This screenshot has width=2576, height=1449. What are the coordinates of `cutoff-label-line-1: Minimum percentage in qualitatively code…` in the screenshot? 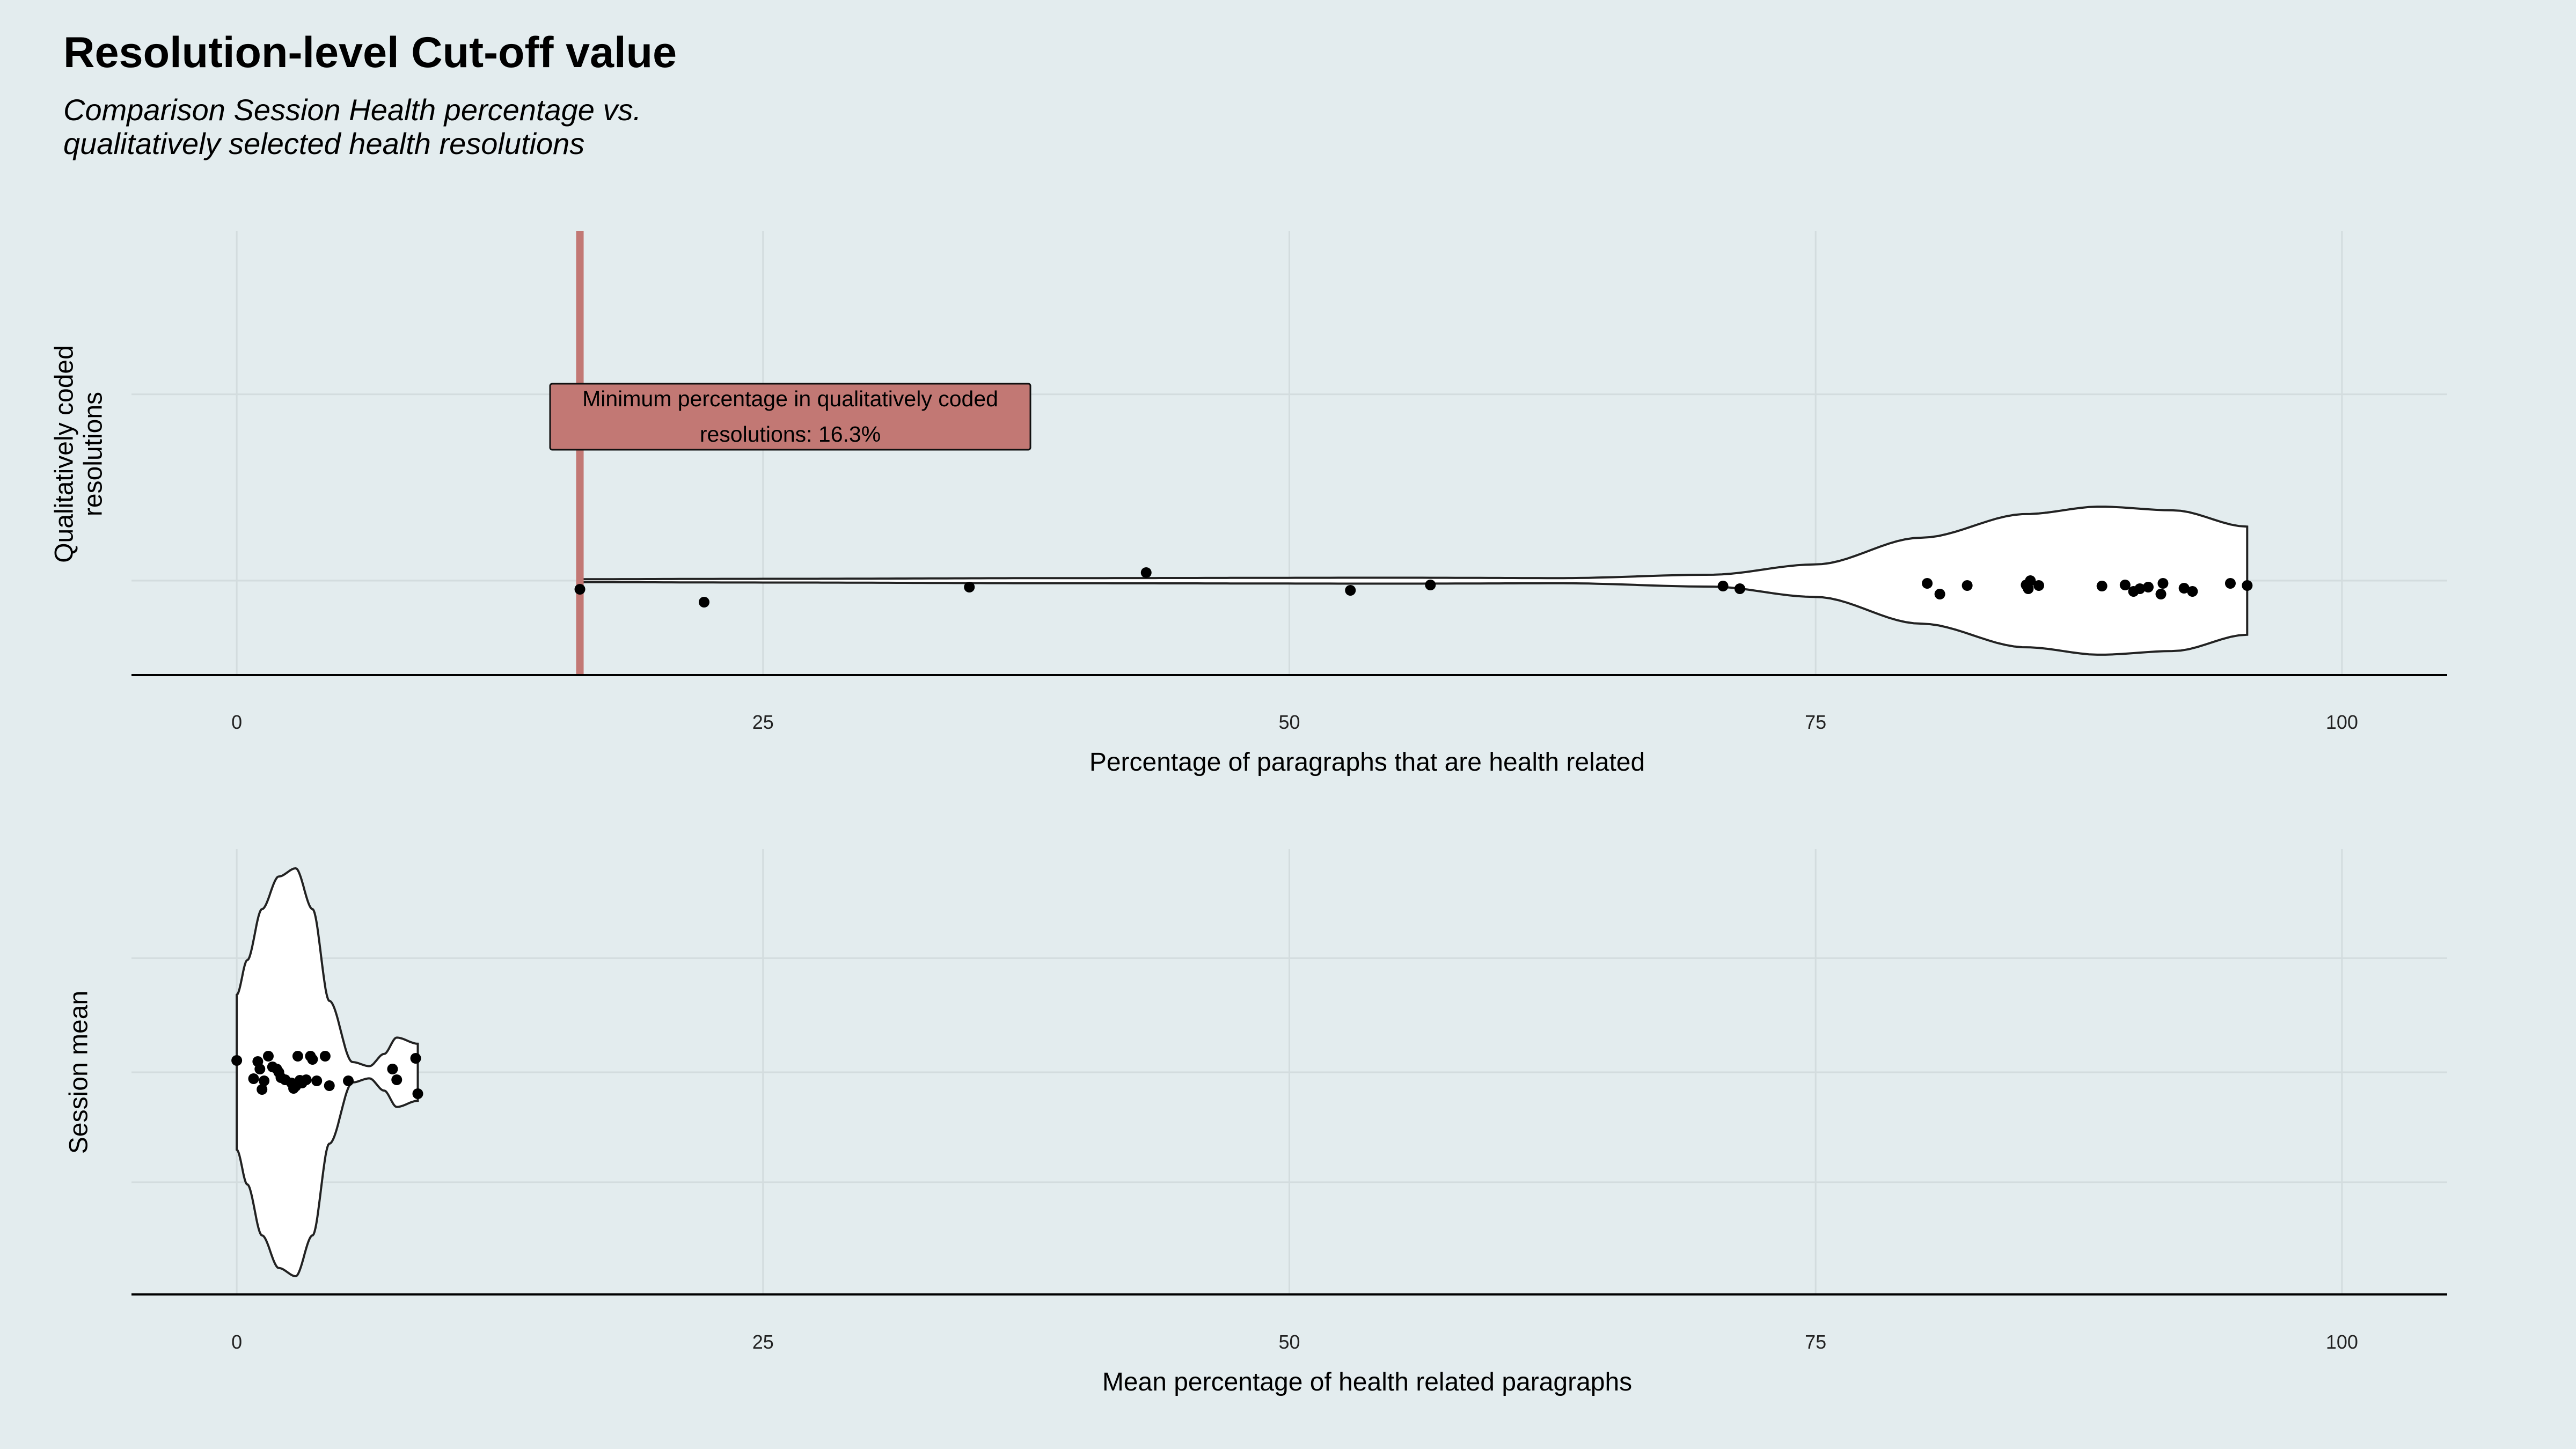 It's located at (790, 398).